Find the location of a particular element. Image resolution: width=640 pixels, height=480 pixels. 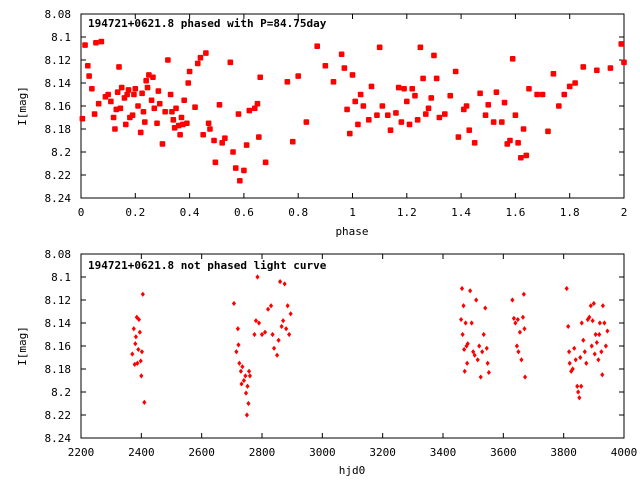

x-tick-labels: 2200 2400 2600 2800 3000 3200 3400 3600 3800 4000 is located at coordinates (353, 452).